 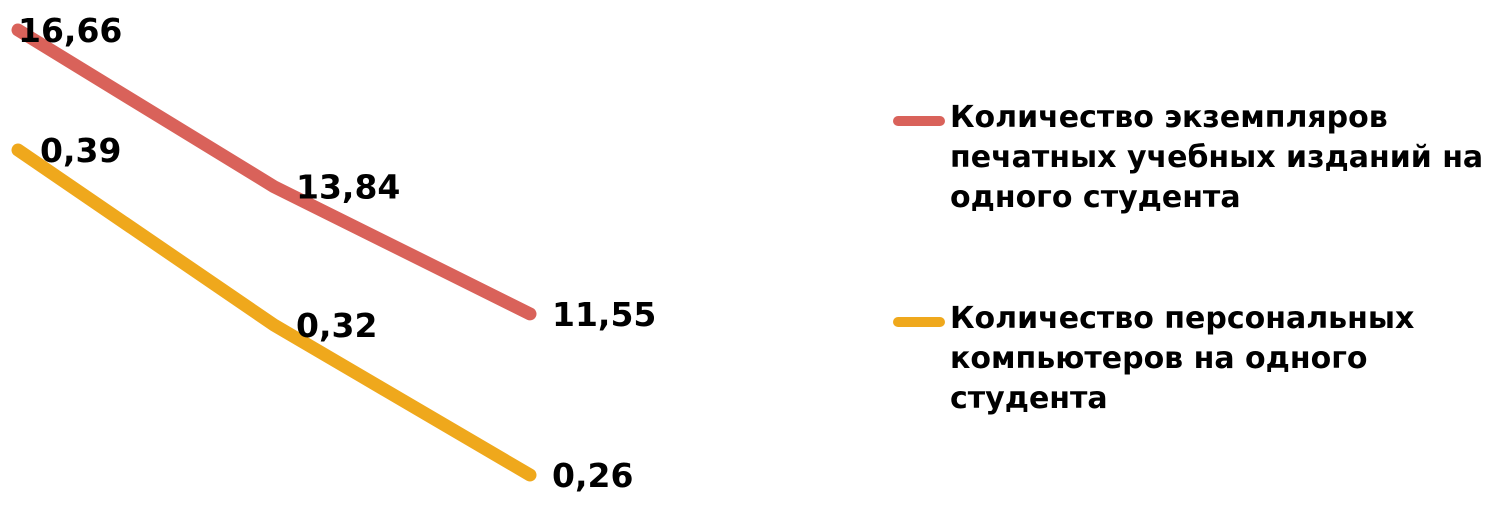 What do you see at coordinates (80, 150) in the screenshot?
I see `data-label: 0,39` at bounding box center [80, 150].